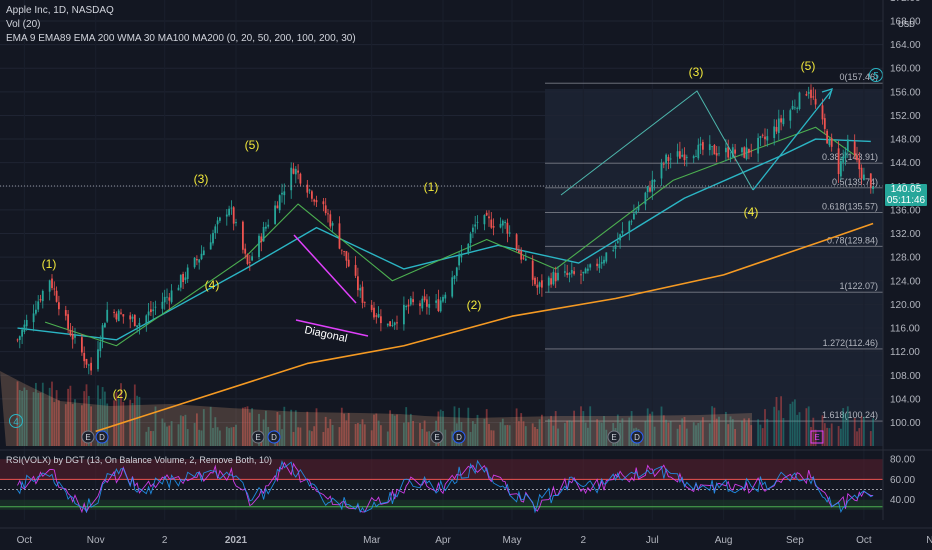 This screenshot has width=932, height=550. Describe the element at coordinates (236, 540) in the screenshot. I see `time-tick: 2021` at that location.